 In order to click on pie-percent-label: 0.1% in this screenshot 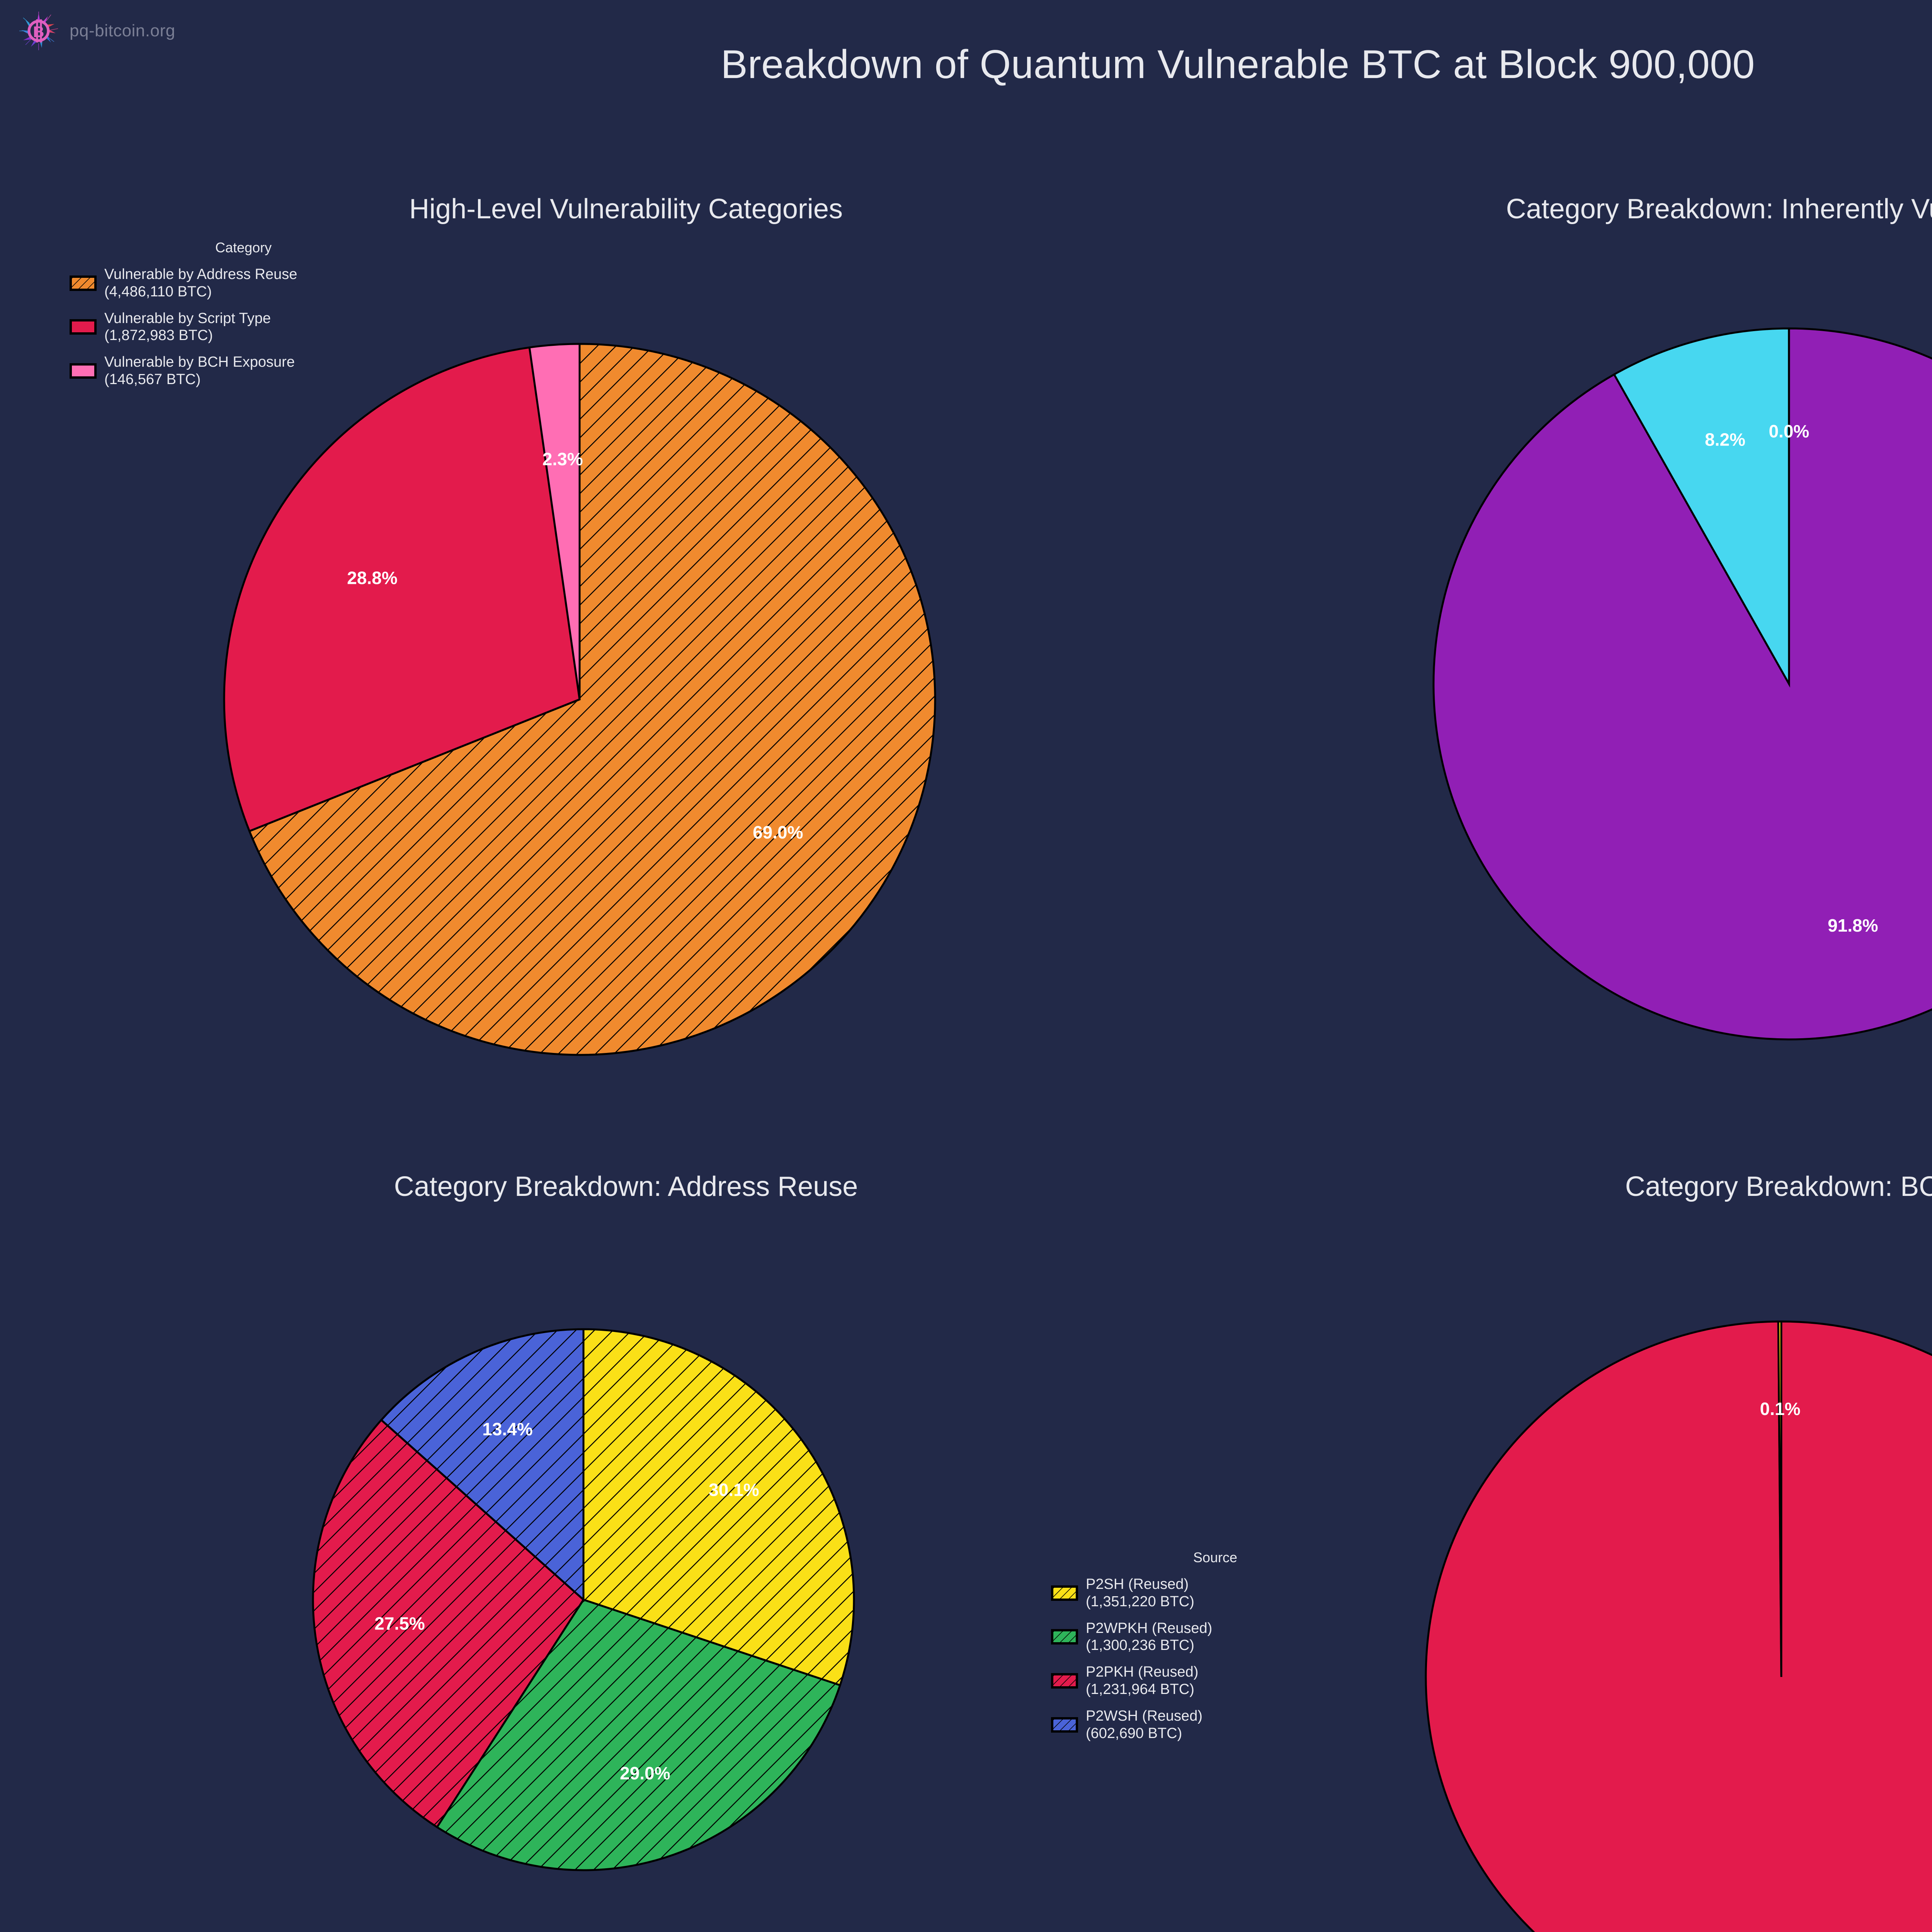, I will do `click(1781, 1409)`.